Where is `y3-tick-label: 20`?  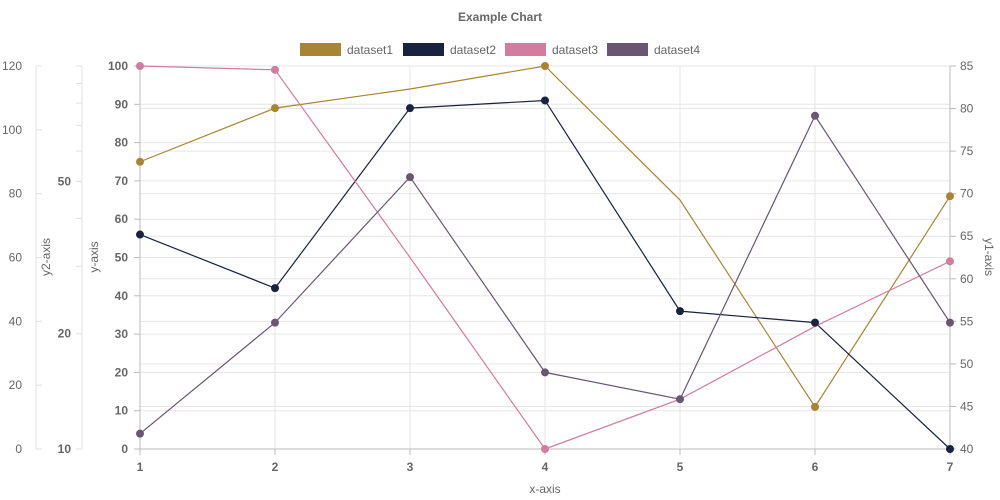
y3-tick-label: 20 is located at coordinates (65, 334).